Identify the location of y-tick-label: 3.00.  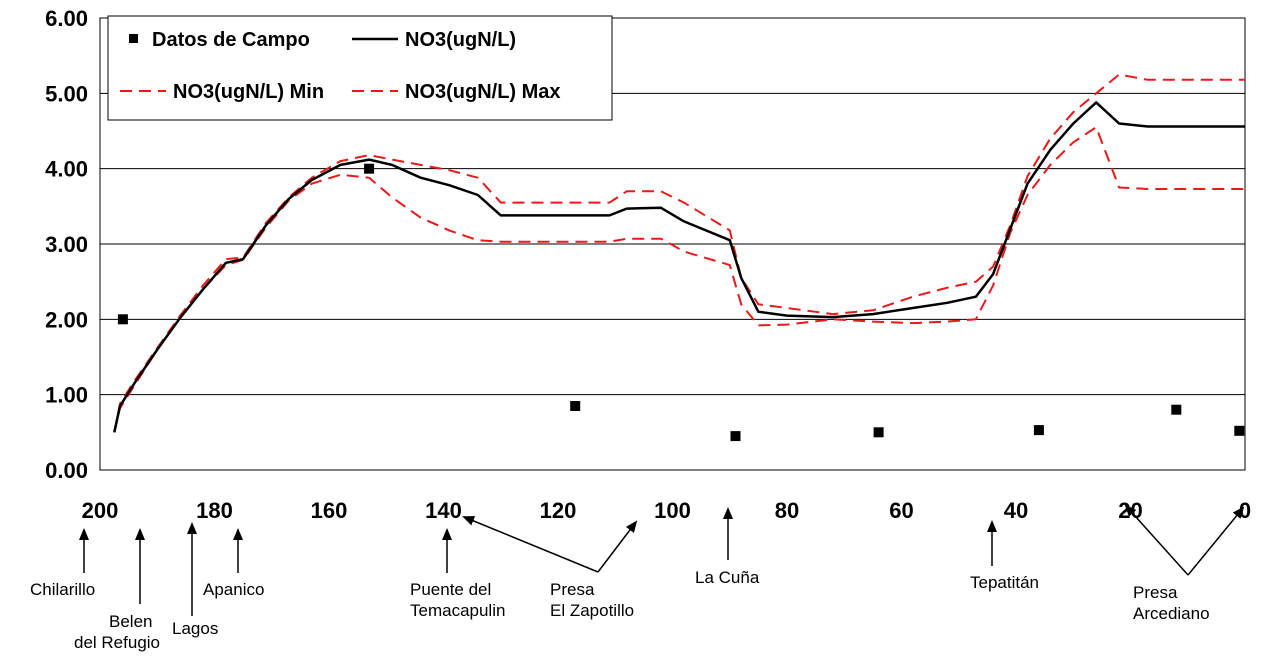
(66, 244).